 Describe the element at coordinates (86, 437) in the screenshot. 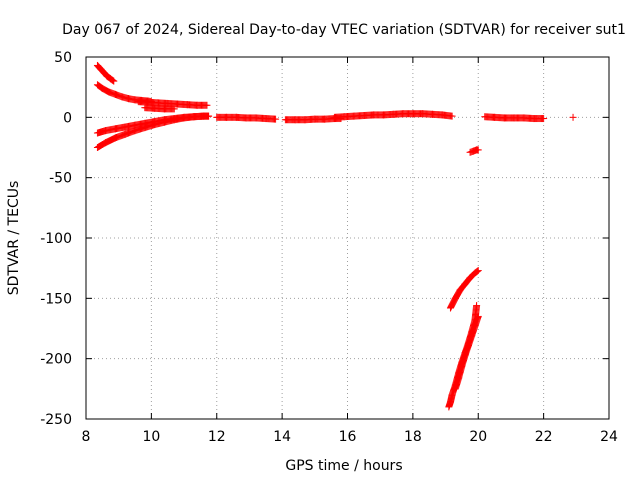

I see `x-tick-label: 8` at that location.